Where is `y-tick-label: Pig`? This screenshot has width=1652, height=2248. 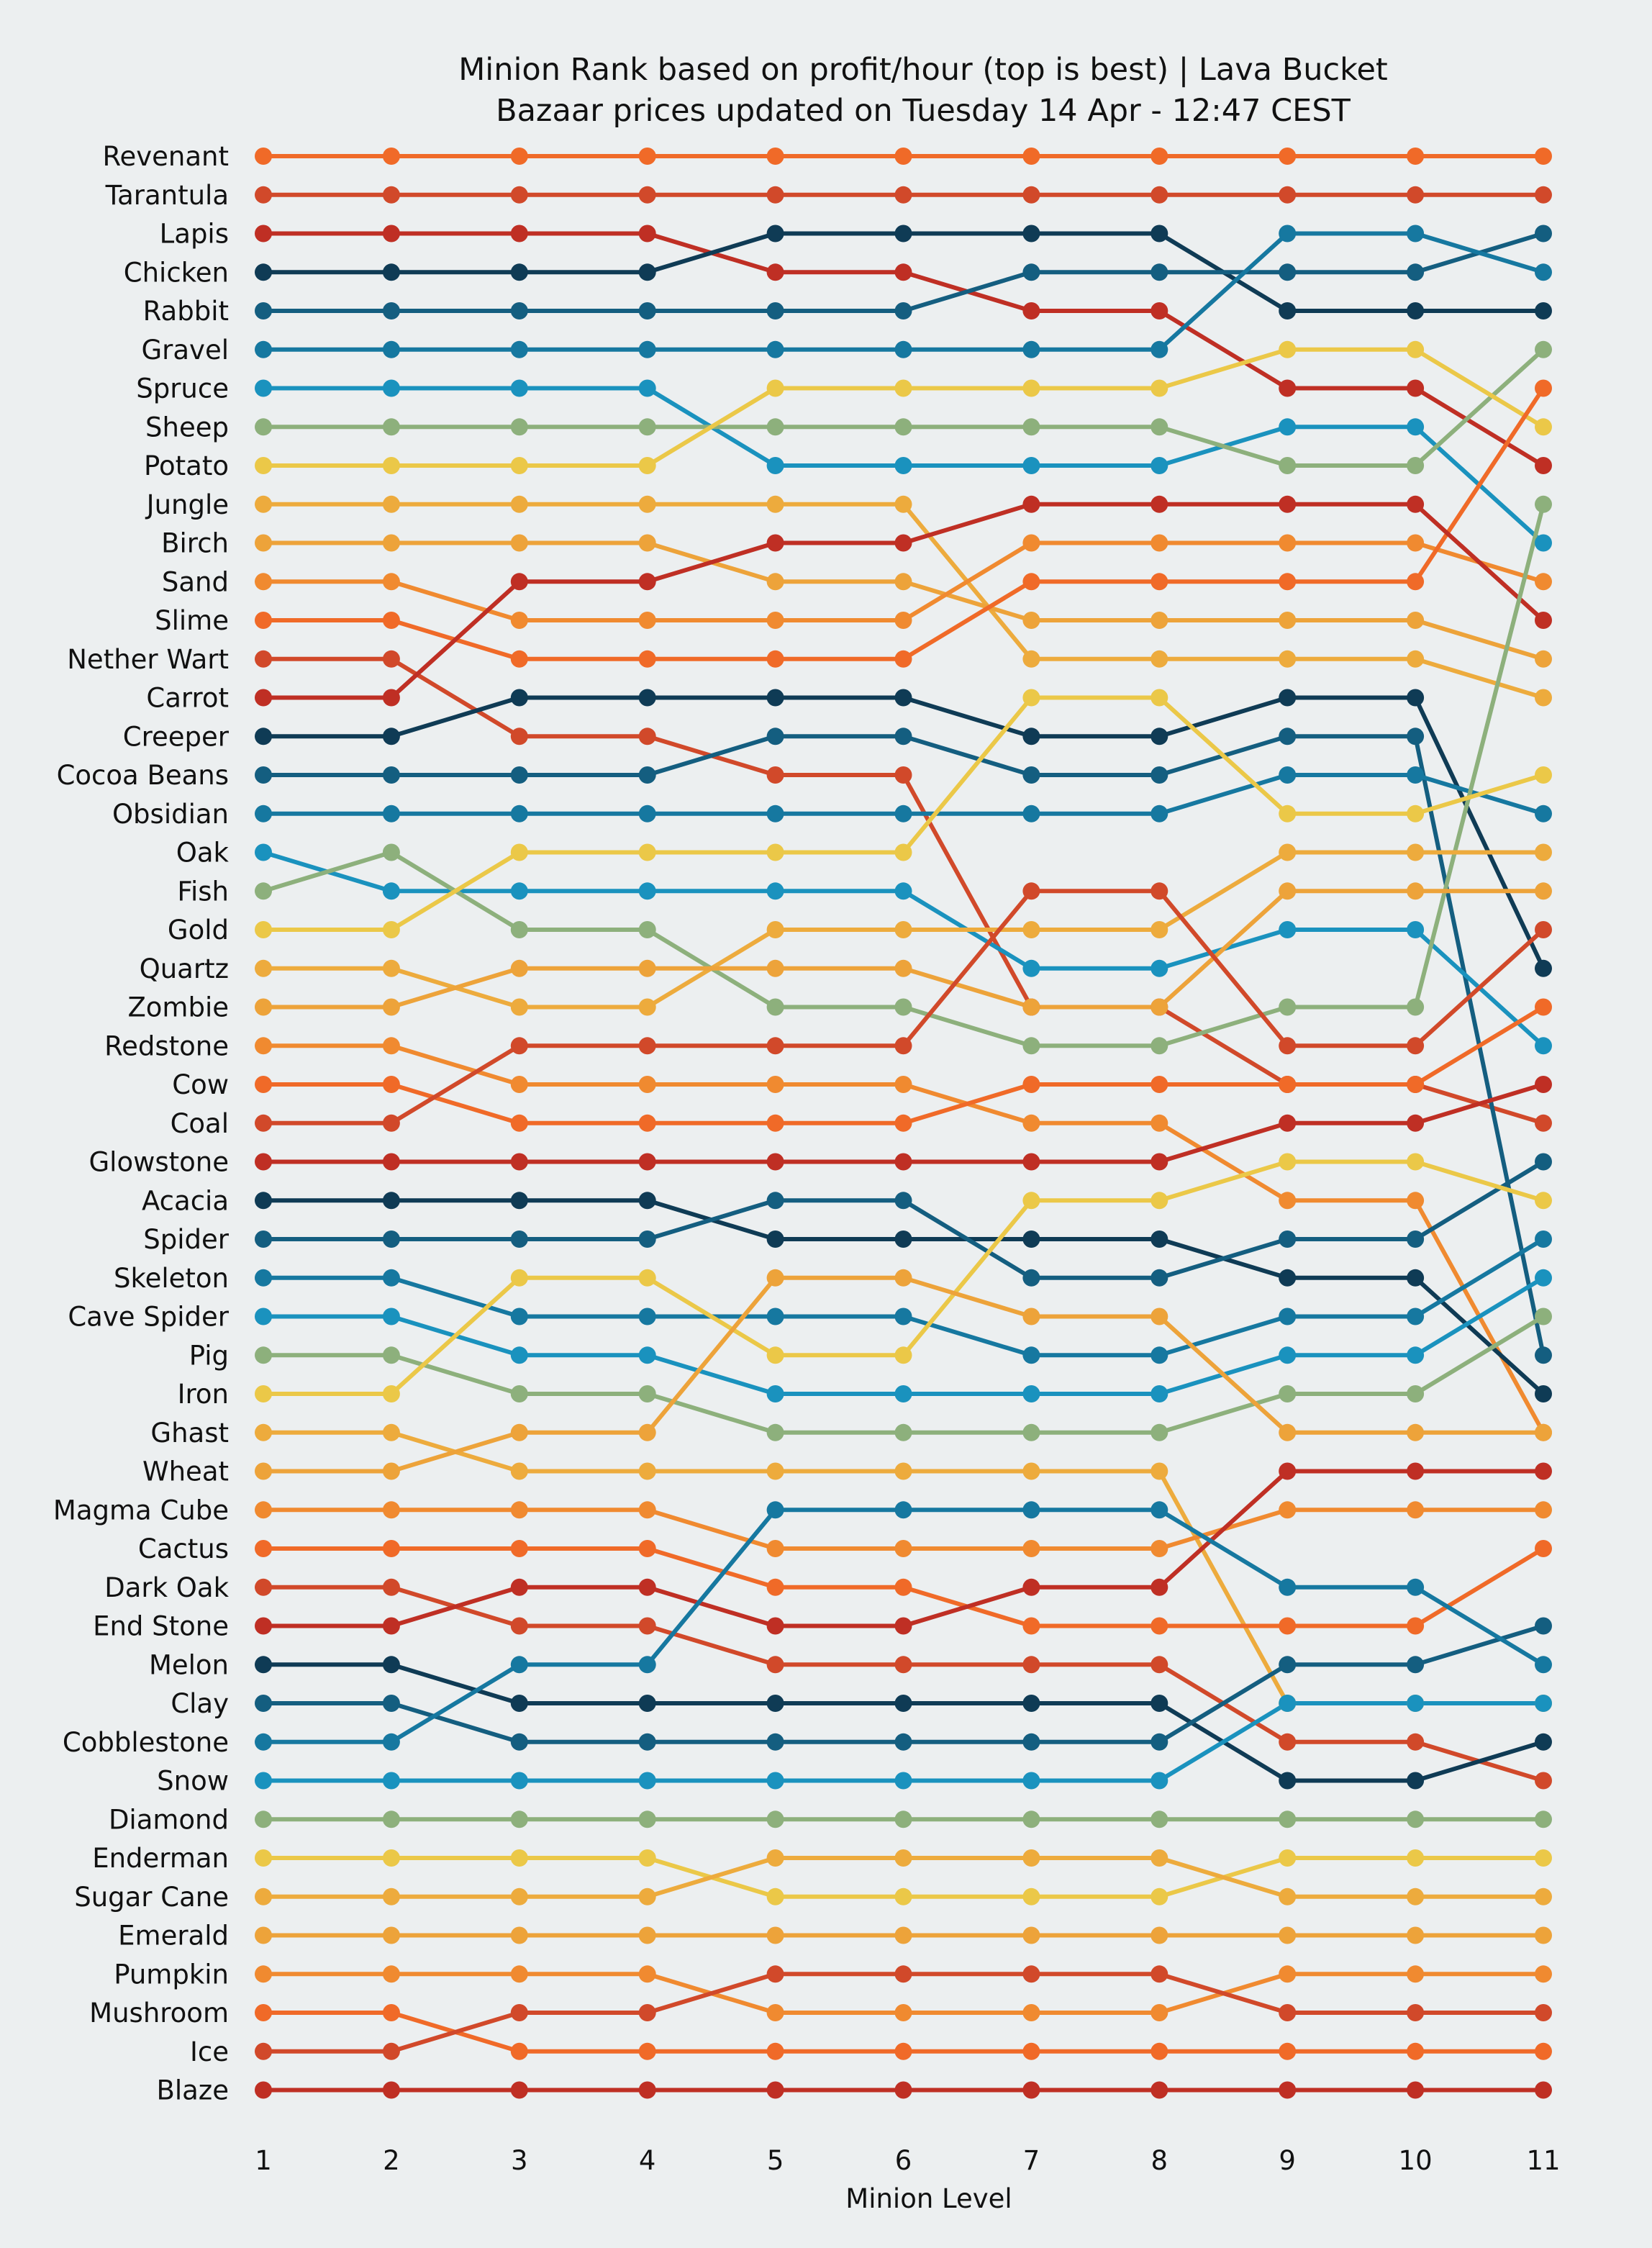
y-tick-label: Pig is located at coordinates (209, 1355).